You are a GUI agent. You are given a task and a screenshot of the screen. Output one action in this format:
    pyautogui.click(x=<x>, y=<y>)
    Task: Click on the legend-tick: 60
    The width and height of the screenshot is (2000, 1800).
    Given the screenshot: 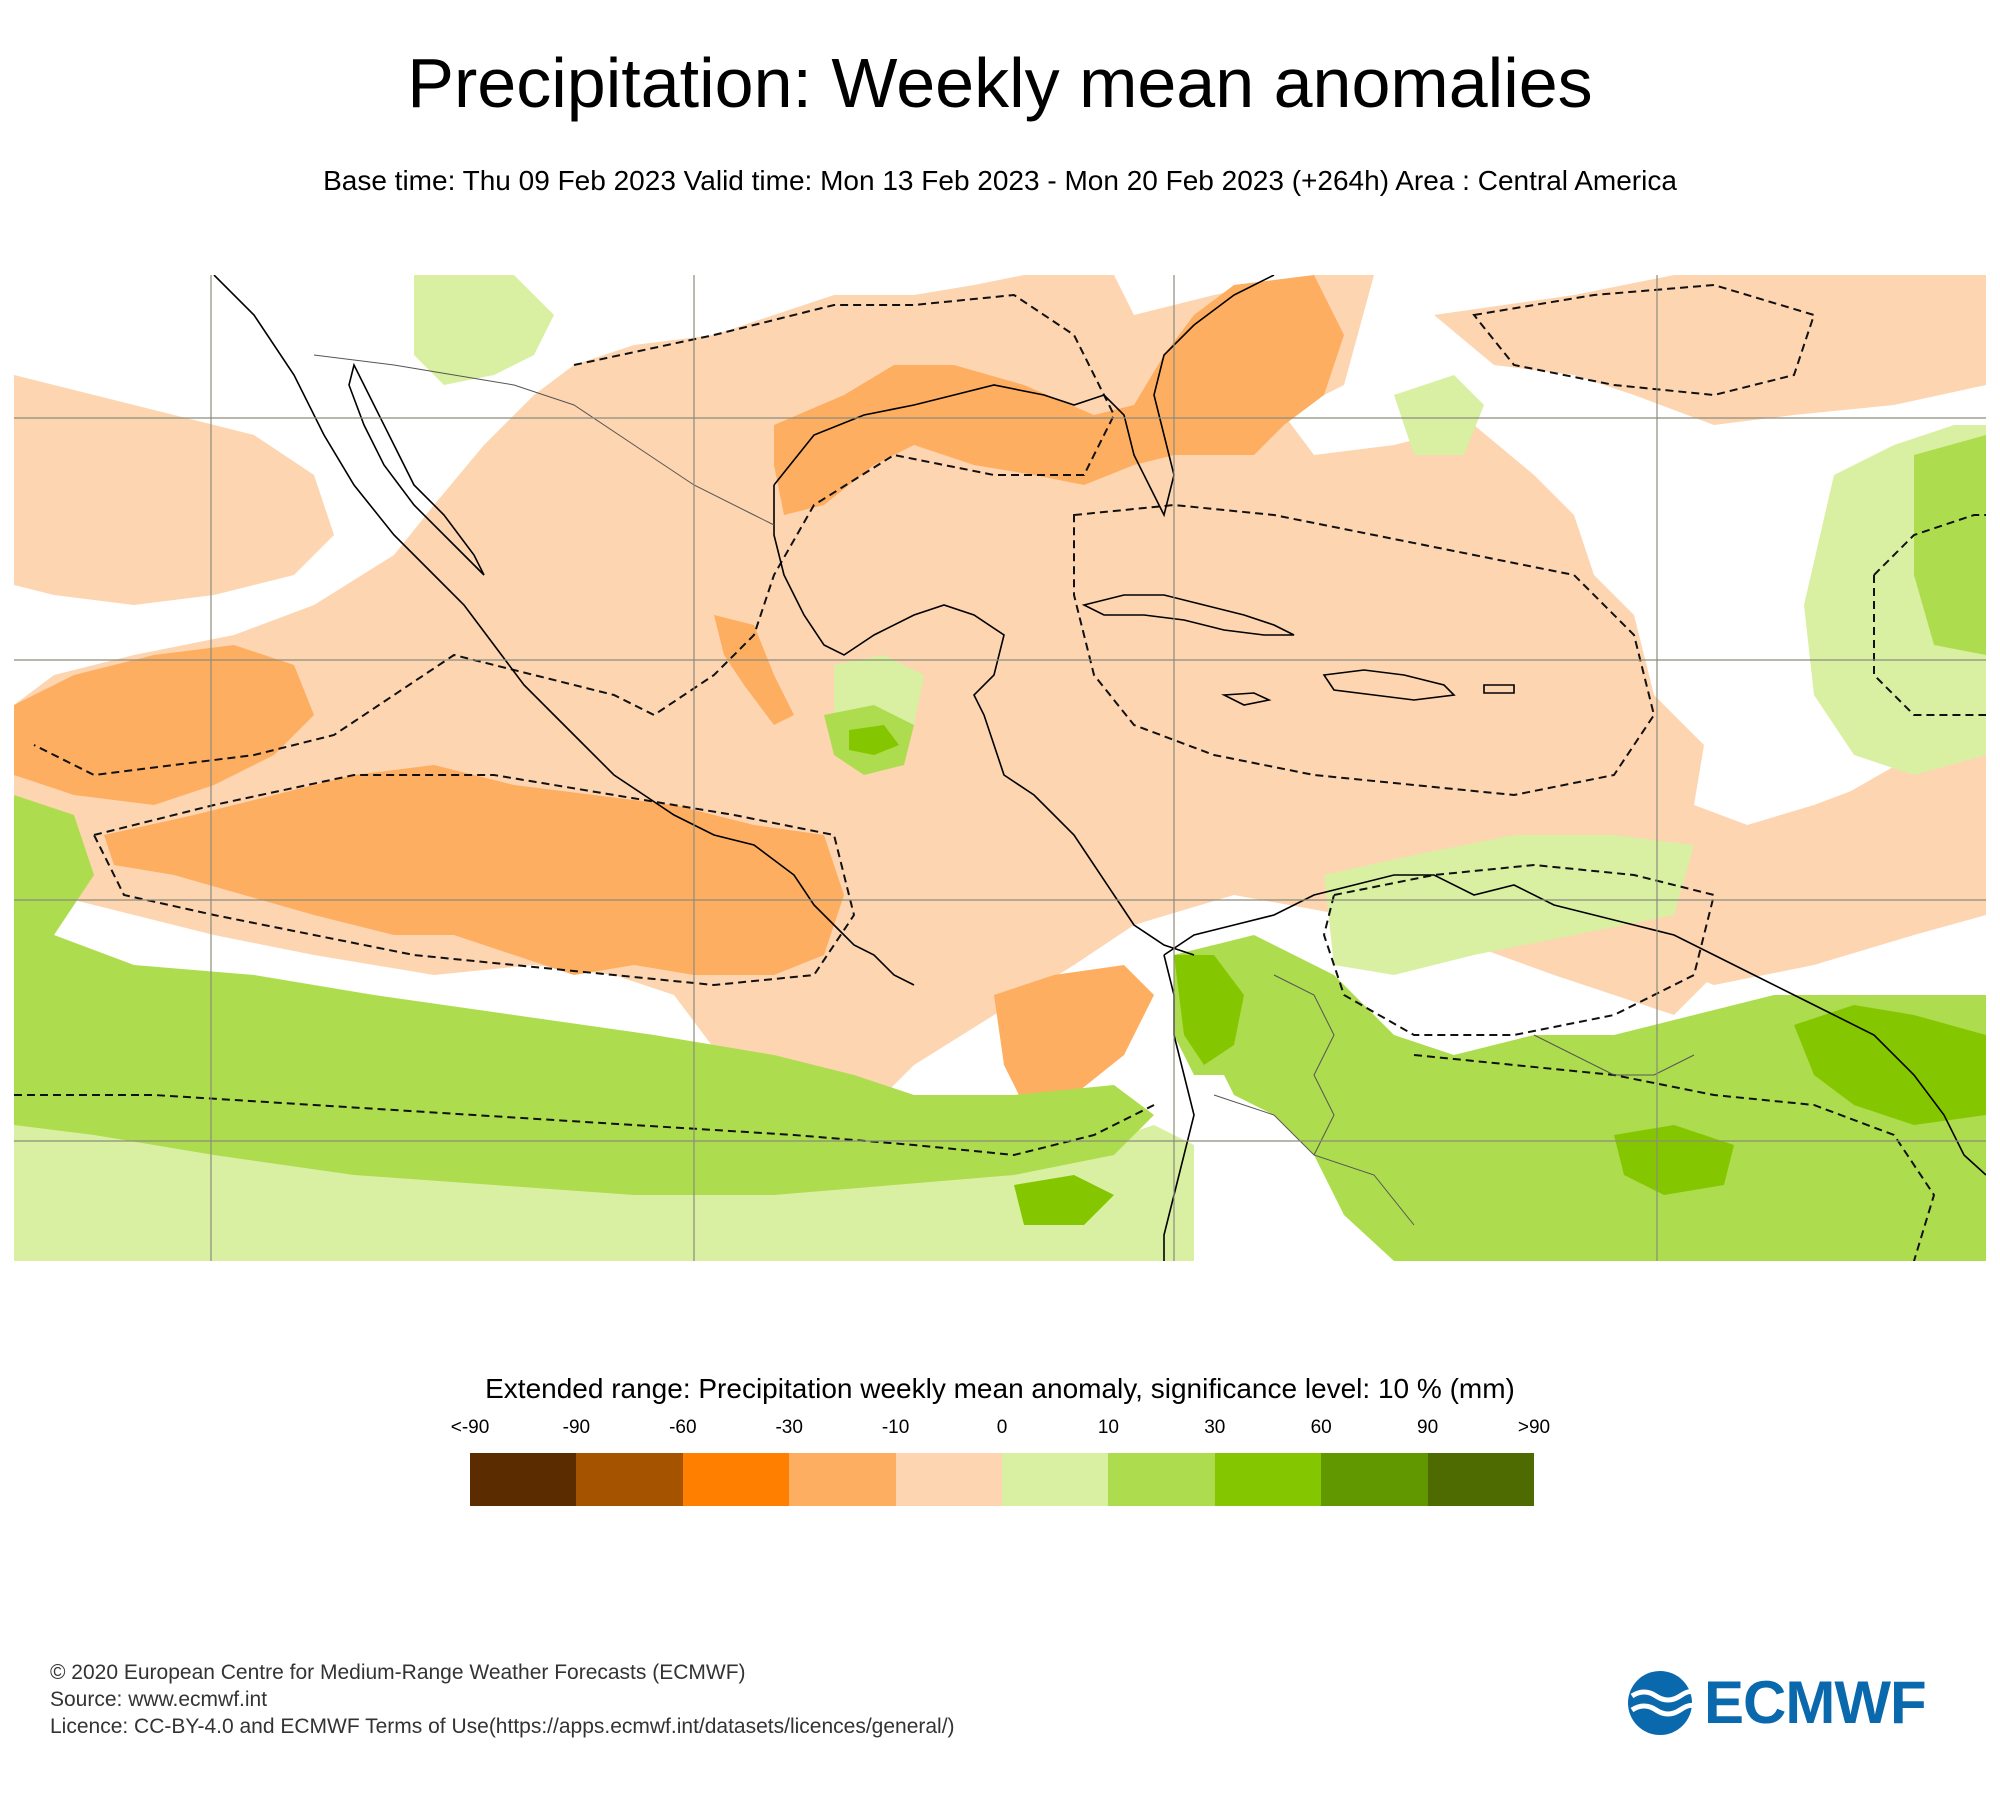 What is the action you would take?
    pyautogui.click(x=1321, y=1427)
    